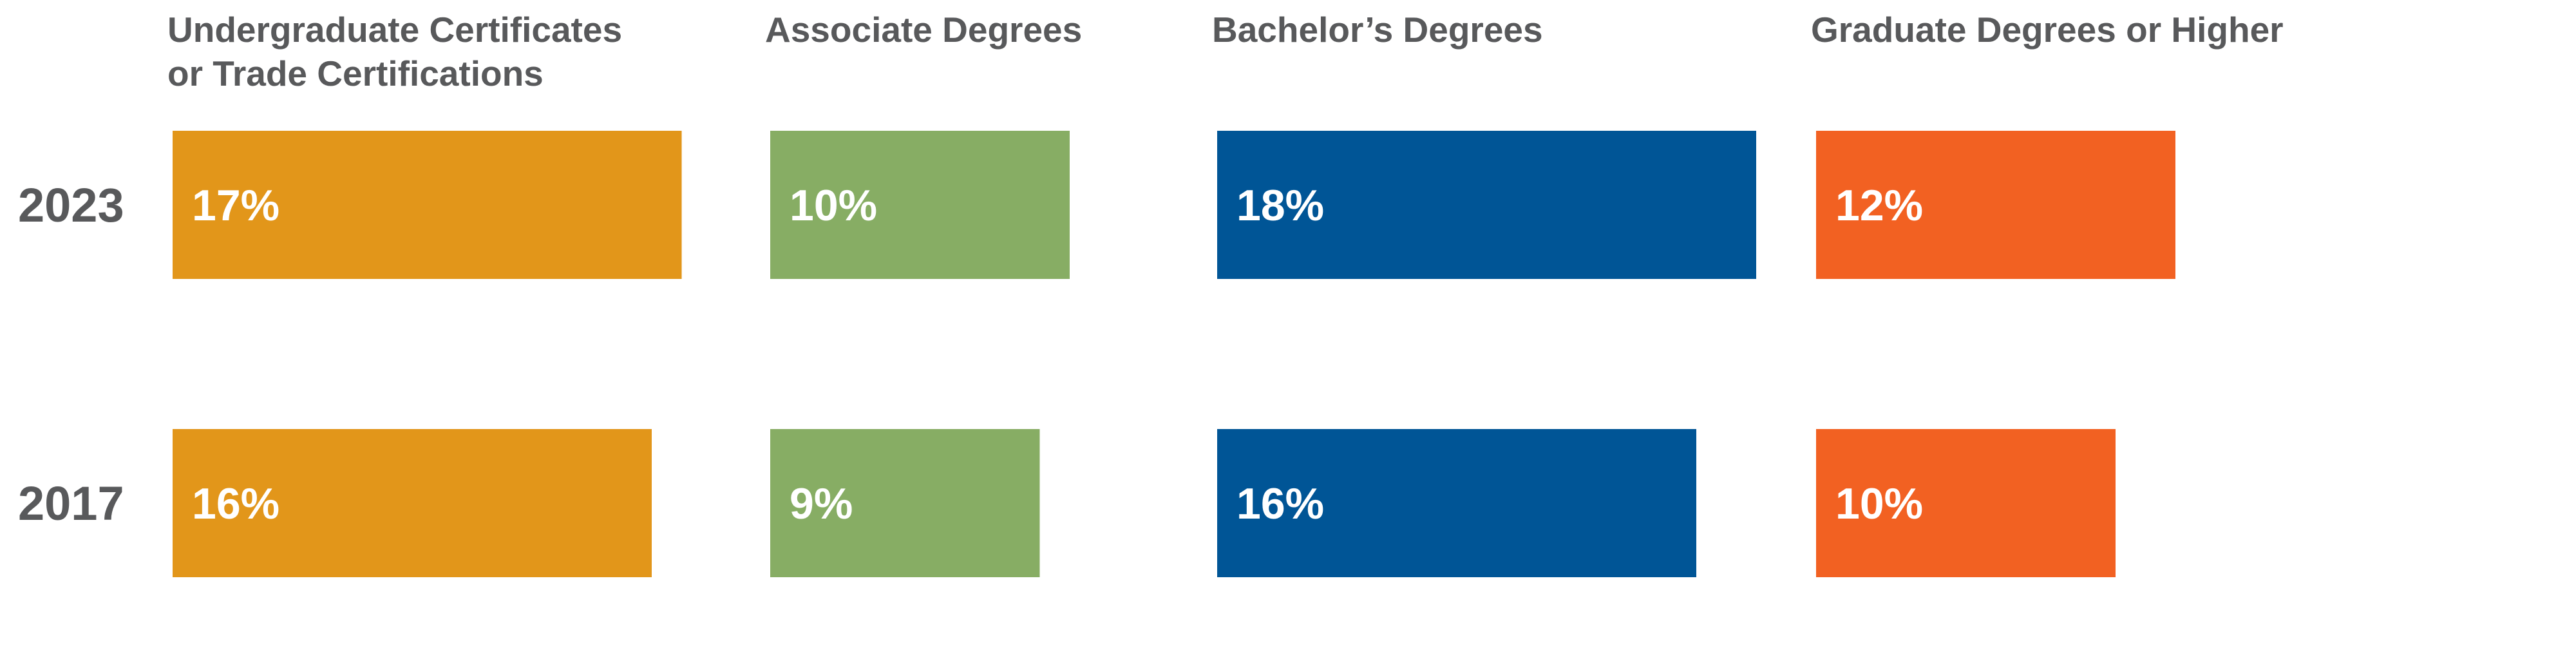 The width and height of the screenshot is (2576, 650). I want to click on bar-value-label: 9%, so click(821, 503).